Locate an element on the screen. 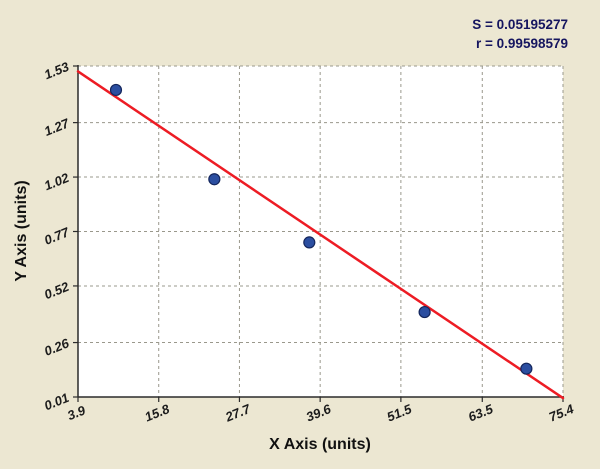 The height and width of the screenshot is (469, 600). y-tick-label: 0.77 is located at coordinates (57, 236).